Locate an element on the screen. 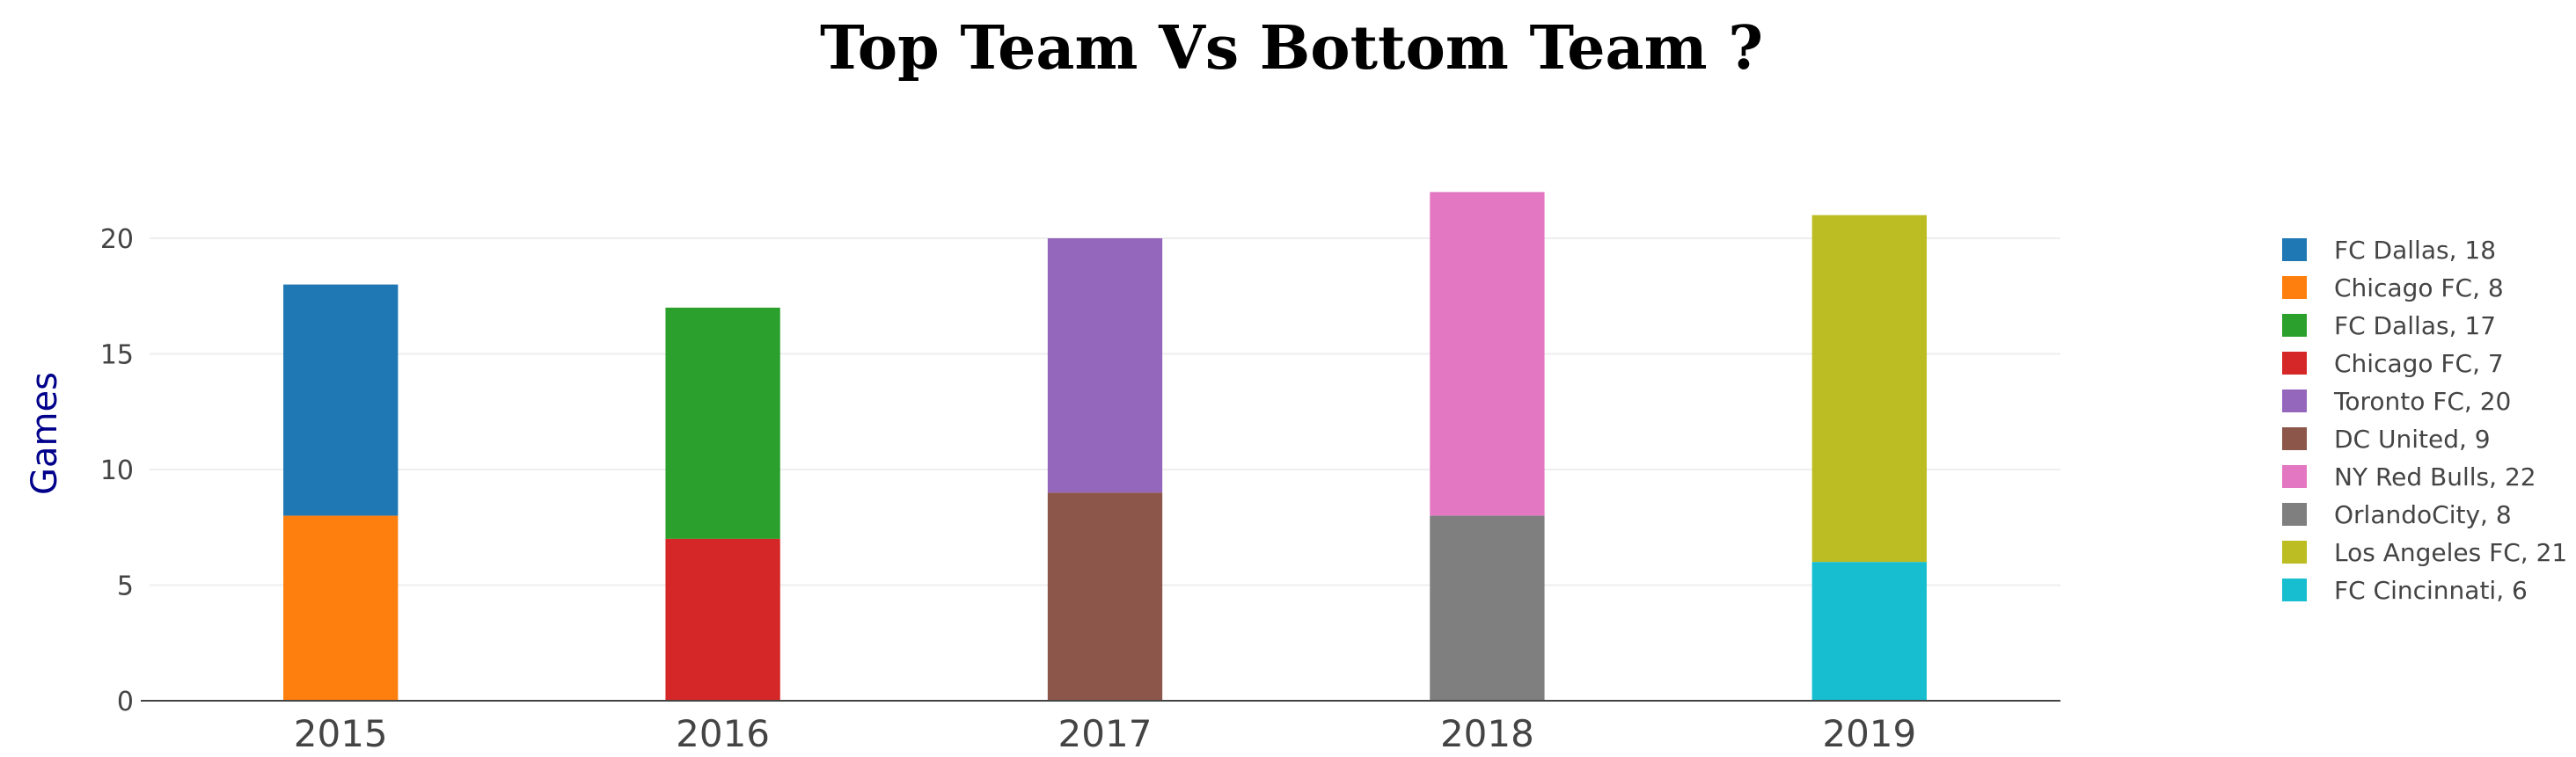 This screenshot has height=757, width=2576. x-tick-label-2015: 2015 is located at coordinates (341, 733).